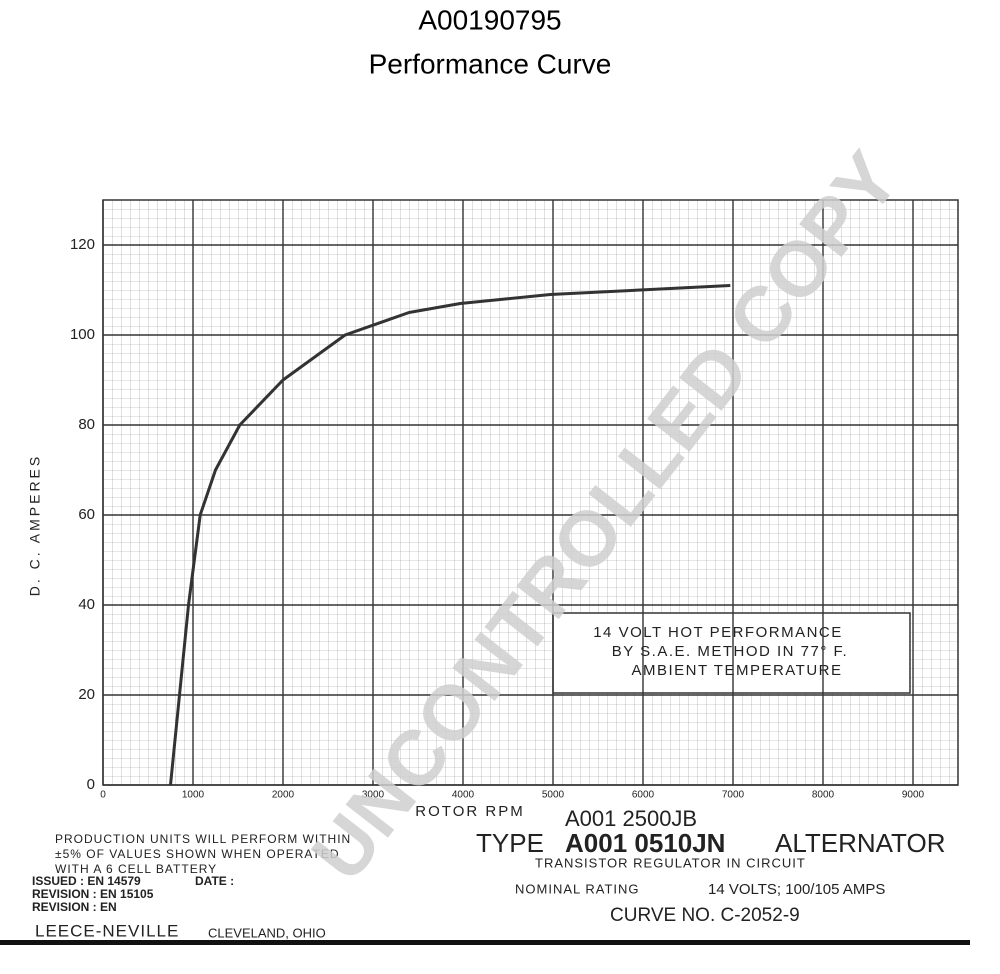 This screenshot has height=974, width=1000. I want to click on y-tick-label: 120, so click(82, 244).